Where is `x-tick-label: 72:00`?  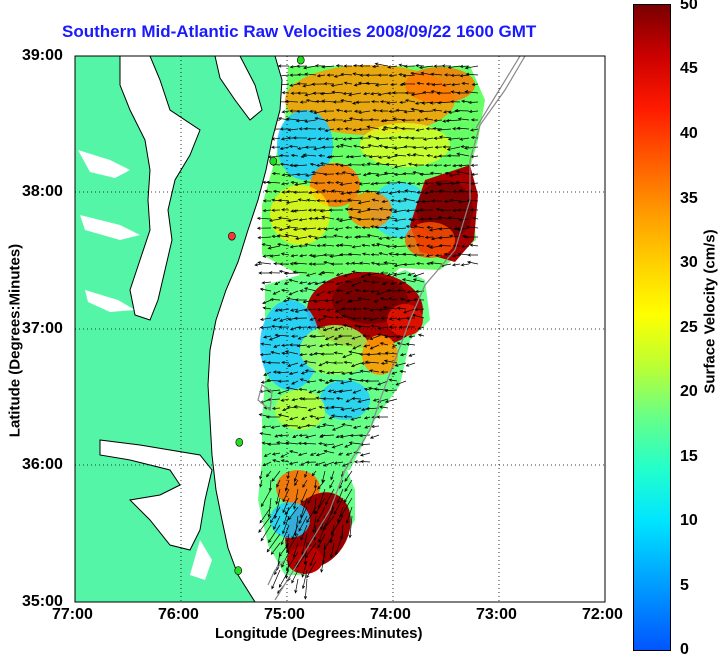 x-tick-label: 72:00 is located at coordinates (602, 614).